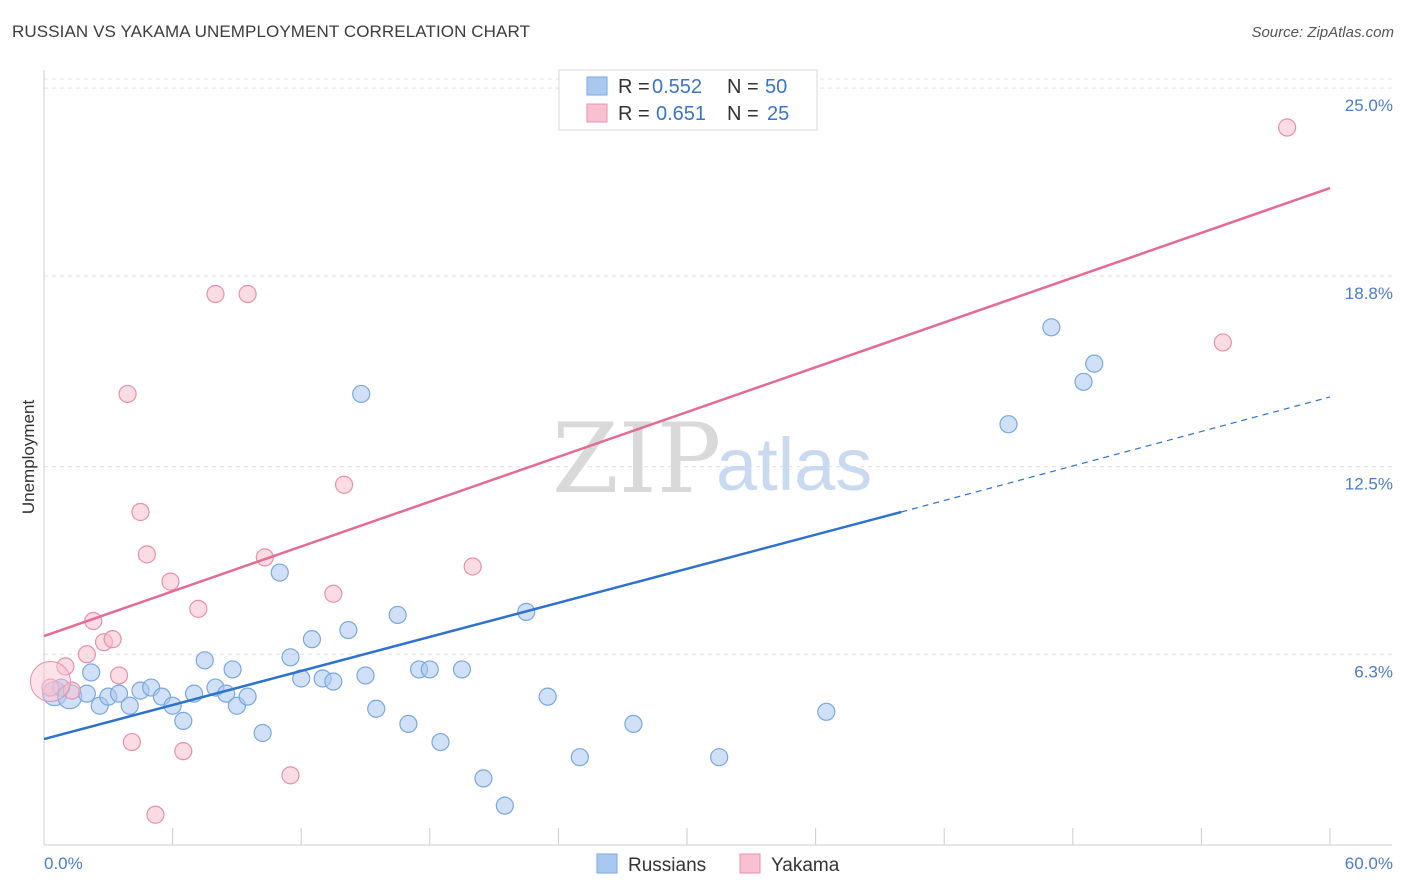 This screenshot has height=892, width=1406. I want to click on legend-n-value-1: 50, so click(776, 87).